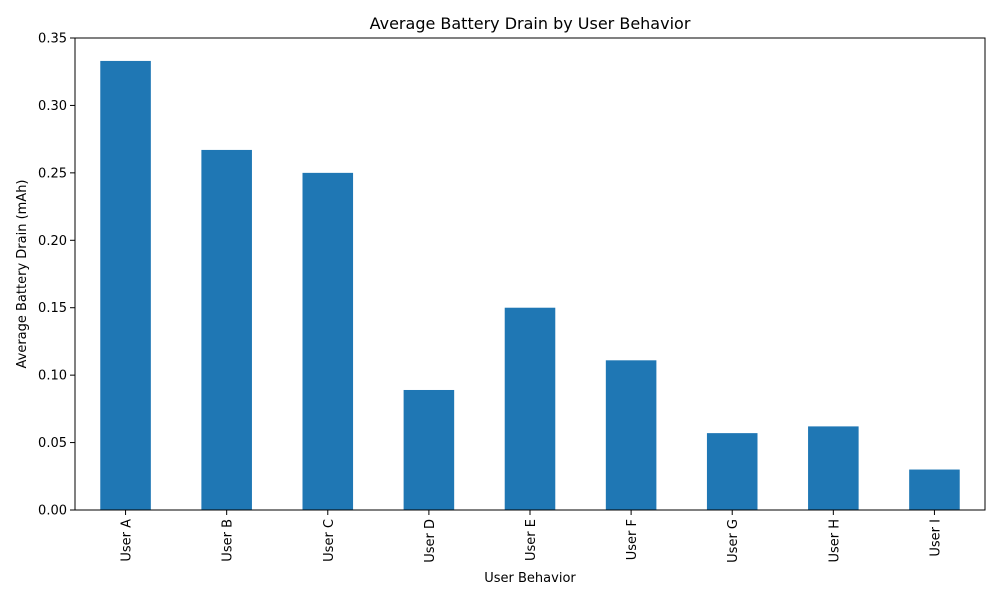 The image size is (1000, 600). I want to click on x-axis-title: User Behavior, so click(530, 578).